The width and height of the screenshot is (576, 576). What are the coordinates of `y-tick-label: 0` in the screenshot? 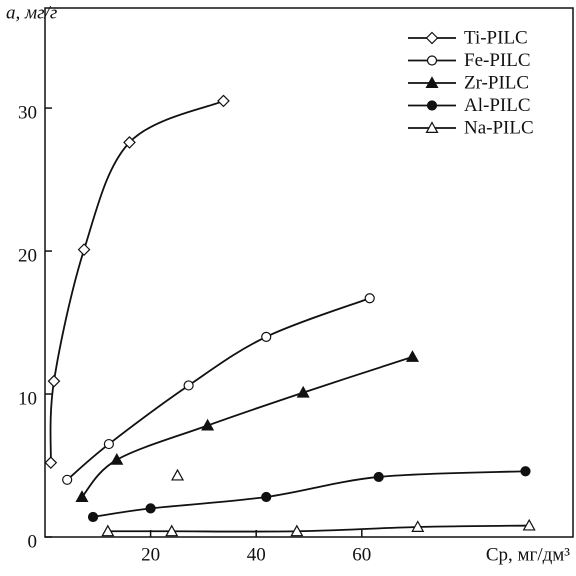 It's located at (33, 541).